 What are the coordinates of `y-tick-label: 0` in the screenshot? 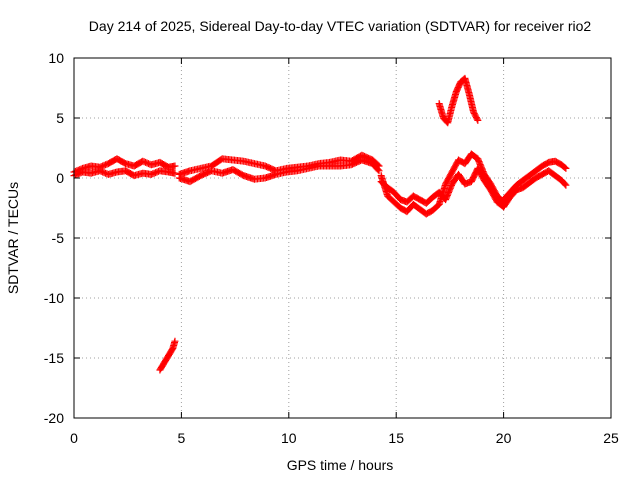 It's located at (60, 178).